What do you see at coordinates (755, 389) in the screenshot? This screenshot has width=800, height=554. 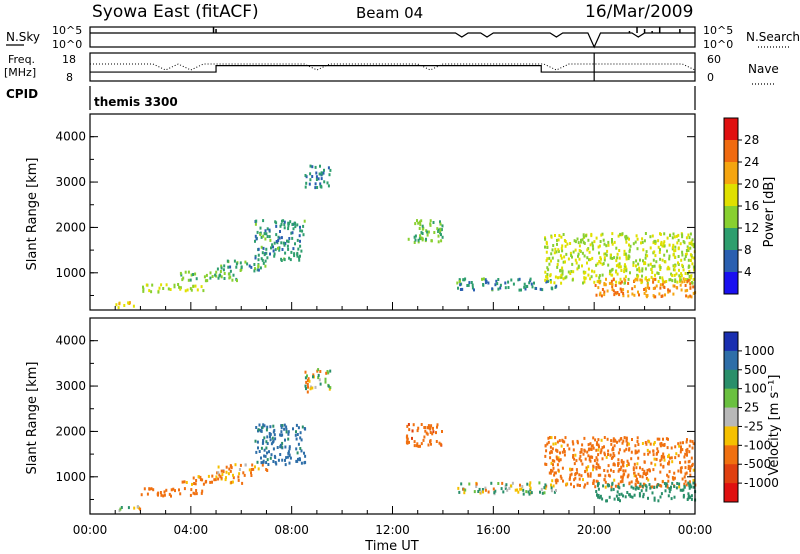 I see `colorbar-tick-label: 100` at bounding box center [755, 389].